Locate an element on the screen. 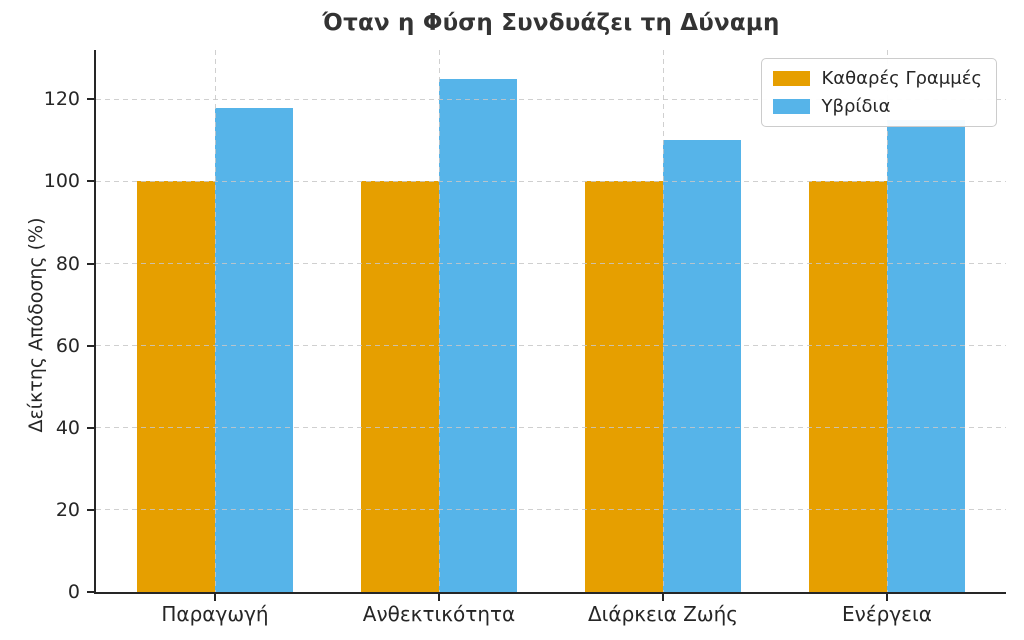  legend-item: Καθαρές Γραμμές is located at coordinates (877, 78).